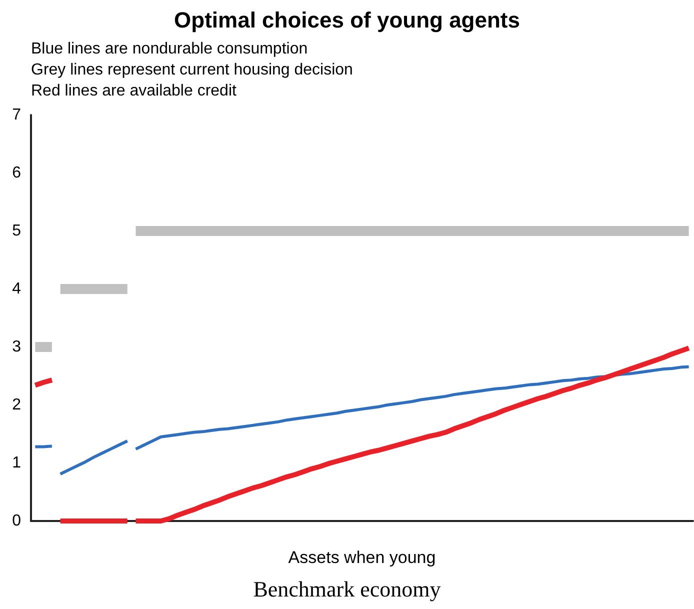 Image resolution: width=694 pixels, height=609 pixels. Describe the element at coordinates (17, 405) in the screenshot. I see `y-tick-label: 2` at that location.